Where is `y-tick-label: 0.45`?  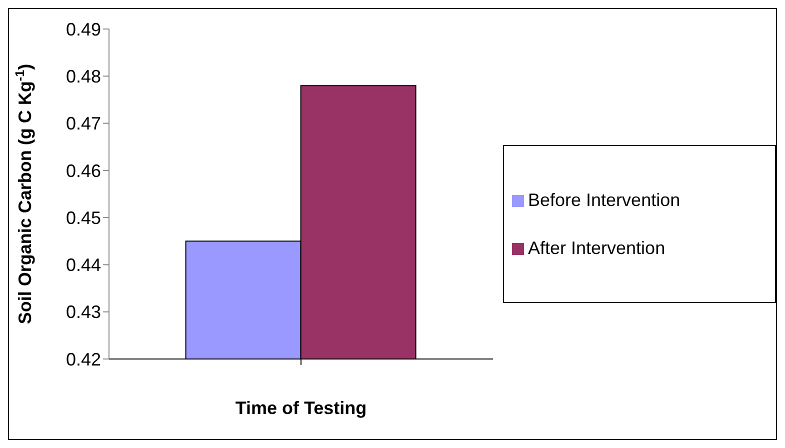
y-tick-label: 0.45 is located at coordinates (83, 218).